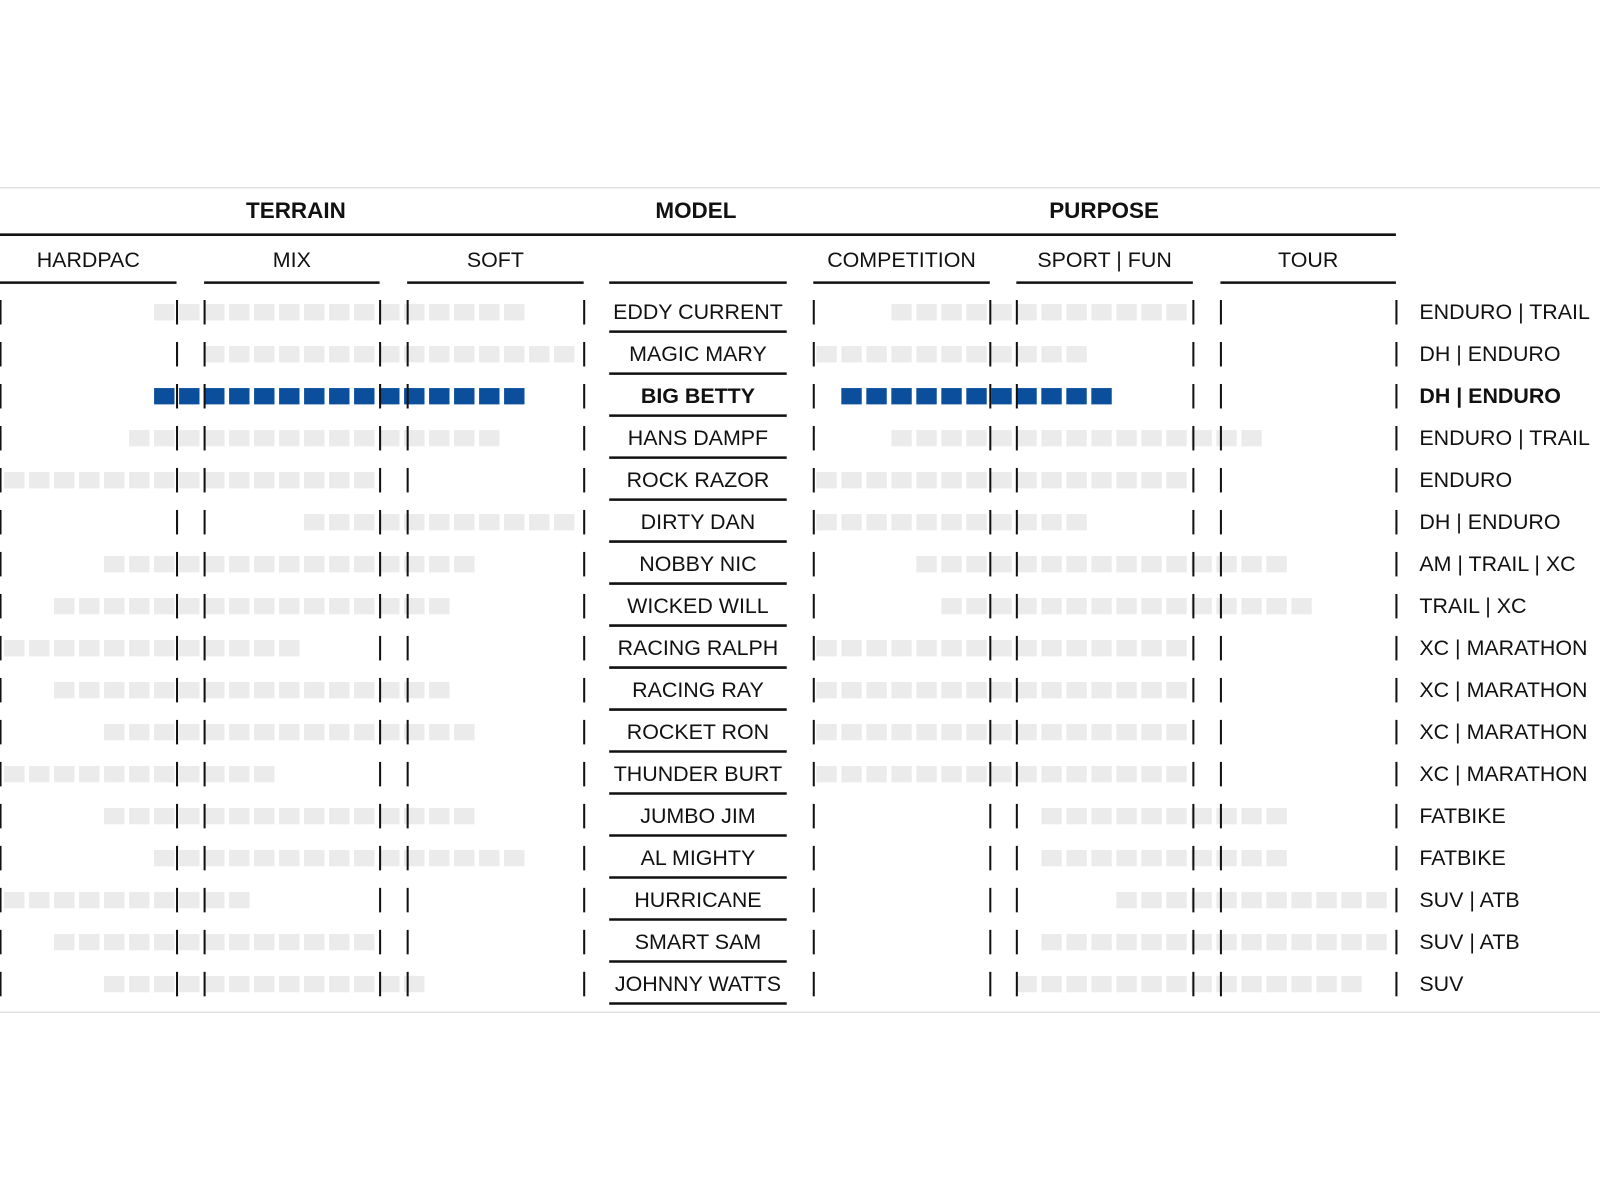  I want to click on use-label: FATBIKE, so click(1462, 816).